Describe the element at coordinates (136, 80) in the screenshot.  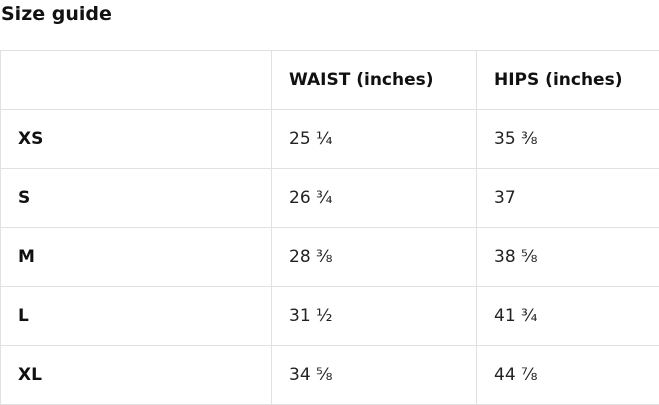
I see `header-cell-empty` at that location.